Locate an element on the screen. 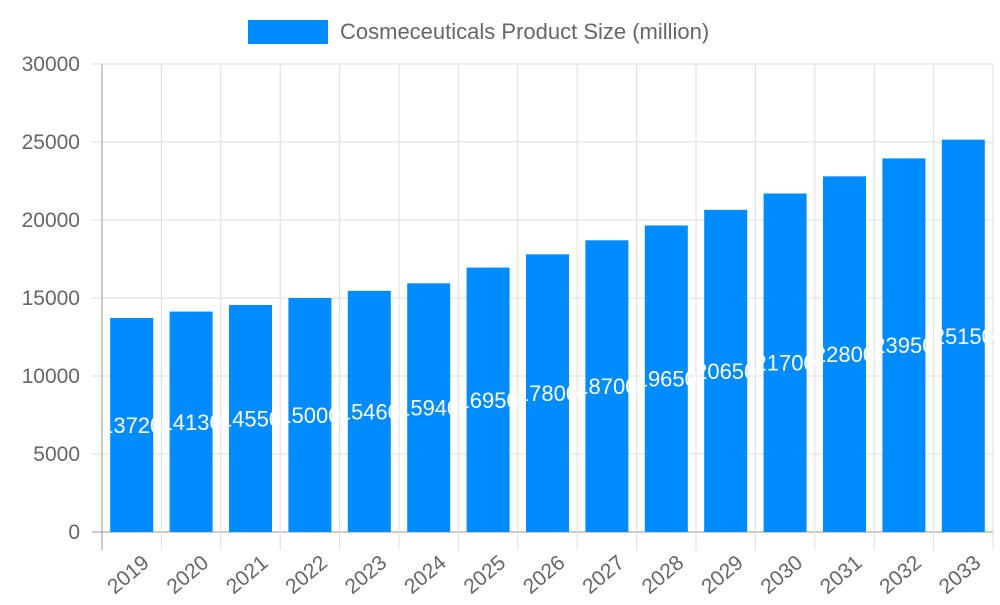 Image resolution: width=1000 pixels, height=605 pixels. y-tick-label: 25000 is located at coordinates (51, 142).